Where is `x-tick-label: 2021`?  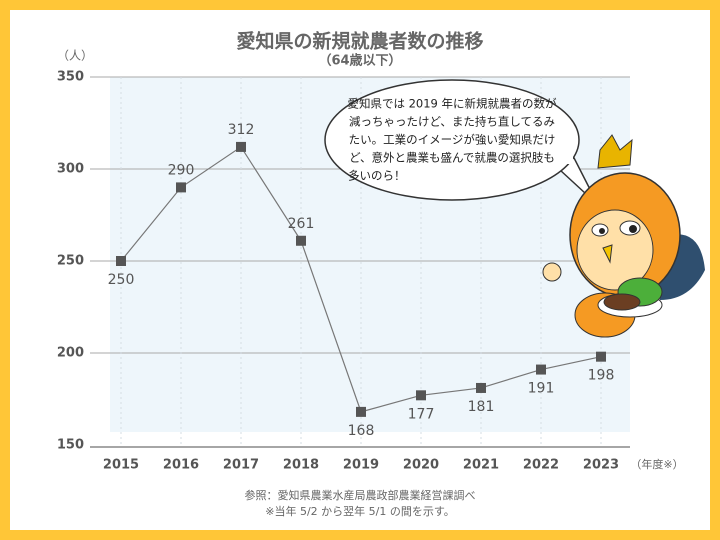 x-tick-label: 2021 is located at coordinates (481, 465).